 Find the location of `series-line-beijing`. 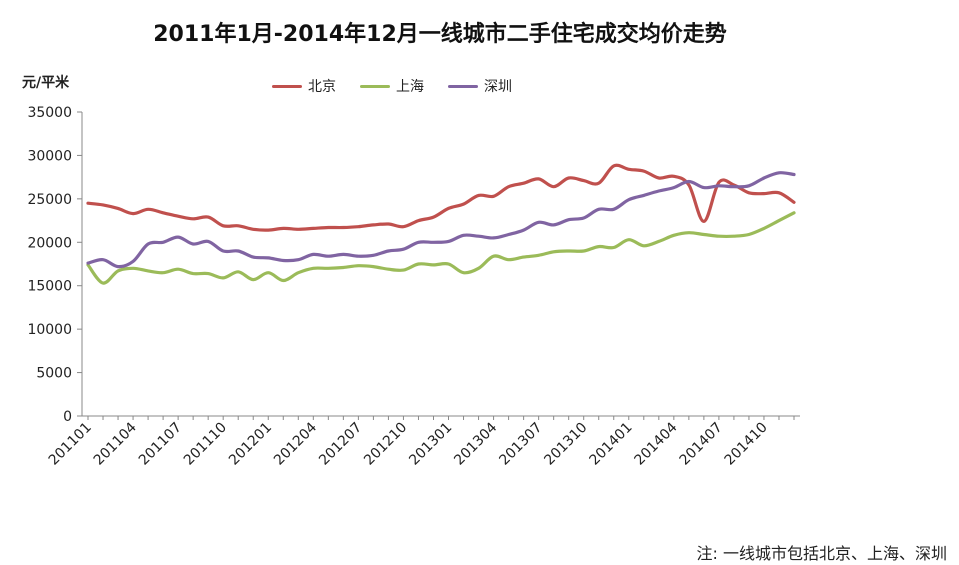

series-line-beijing is located at coordinates (441, 197).